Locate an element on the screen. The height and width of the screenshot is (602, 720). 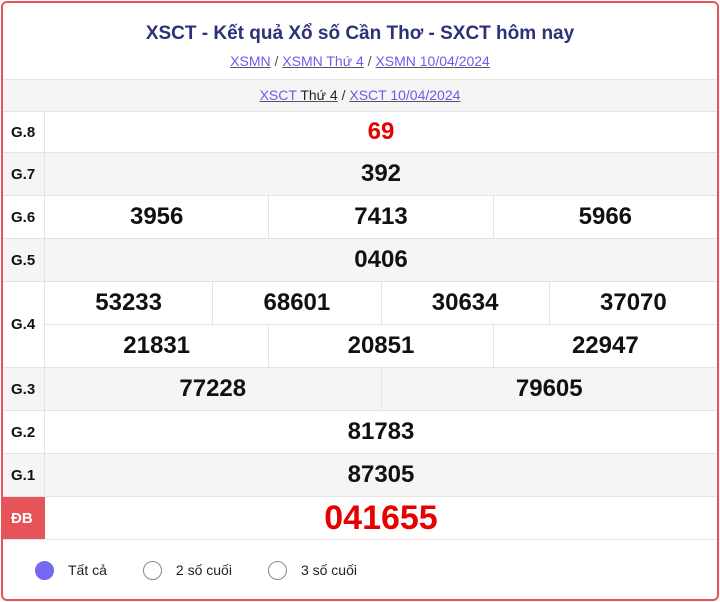
prize-row-g6: G.6 3956 7413 5966 is located at coordinates (360, 217).